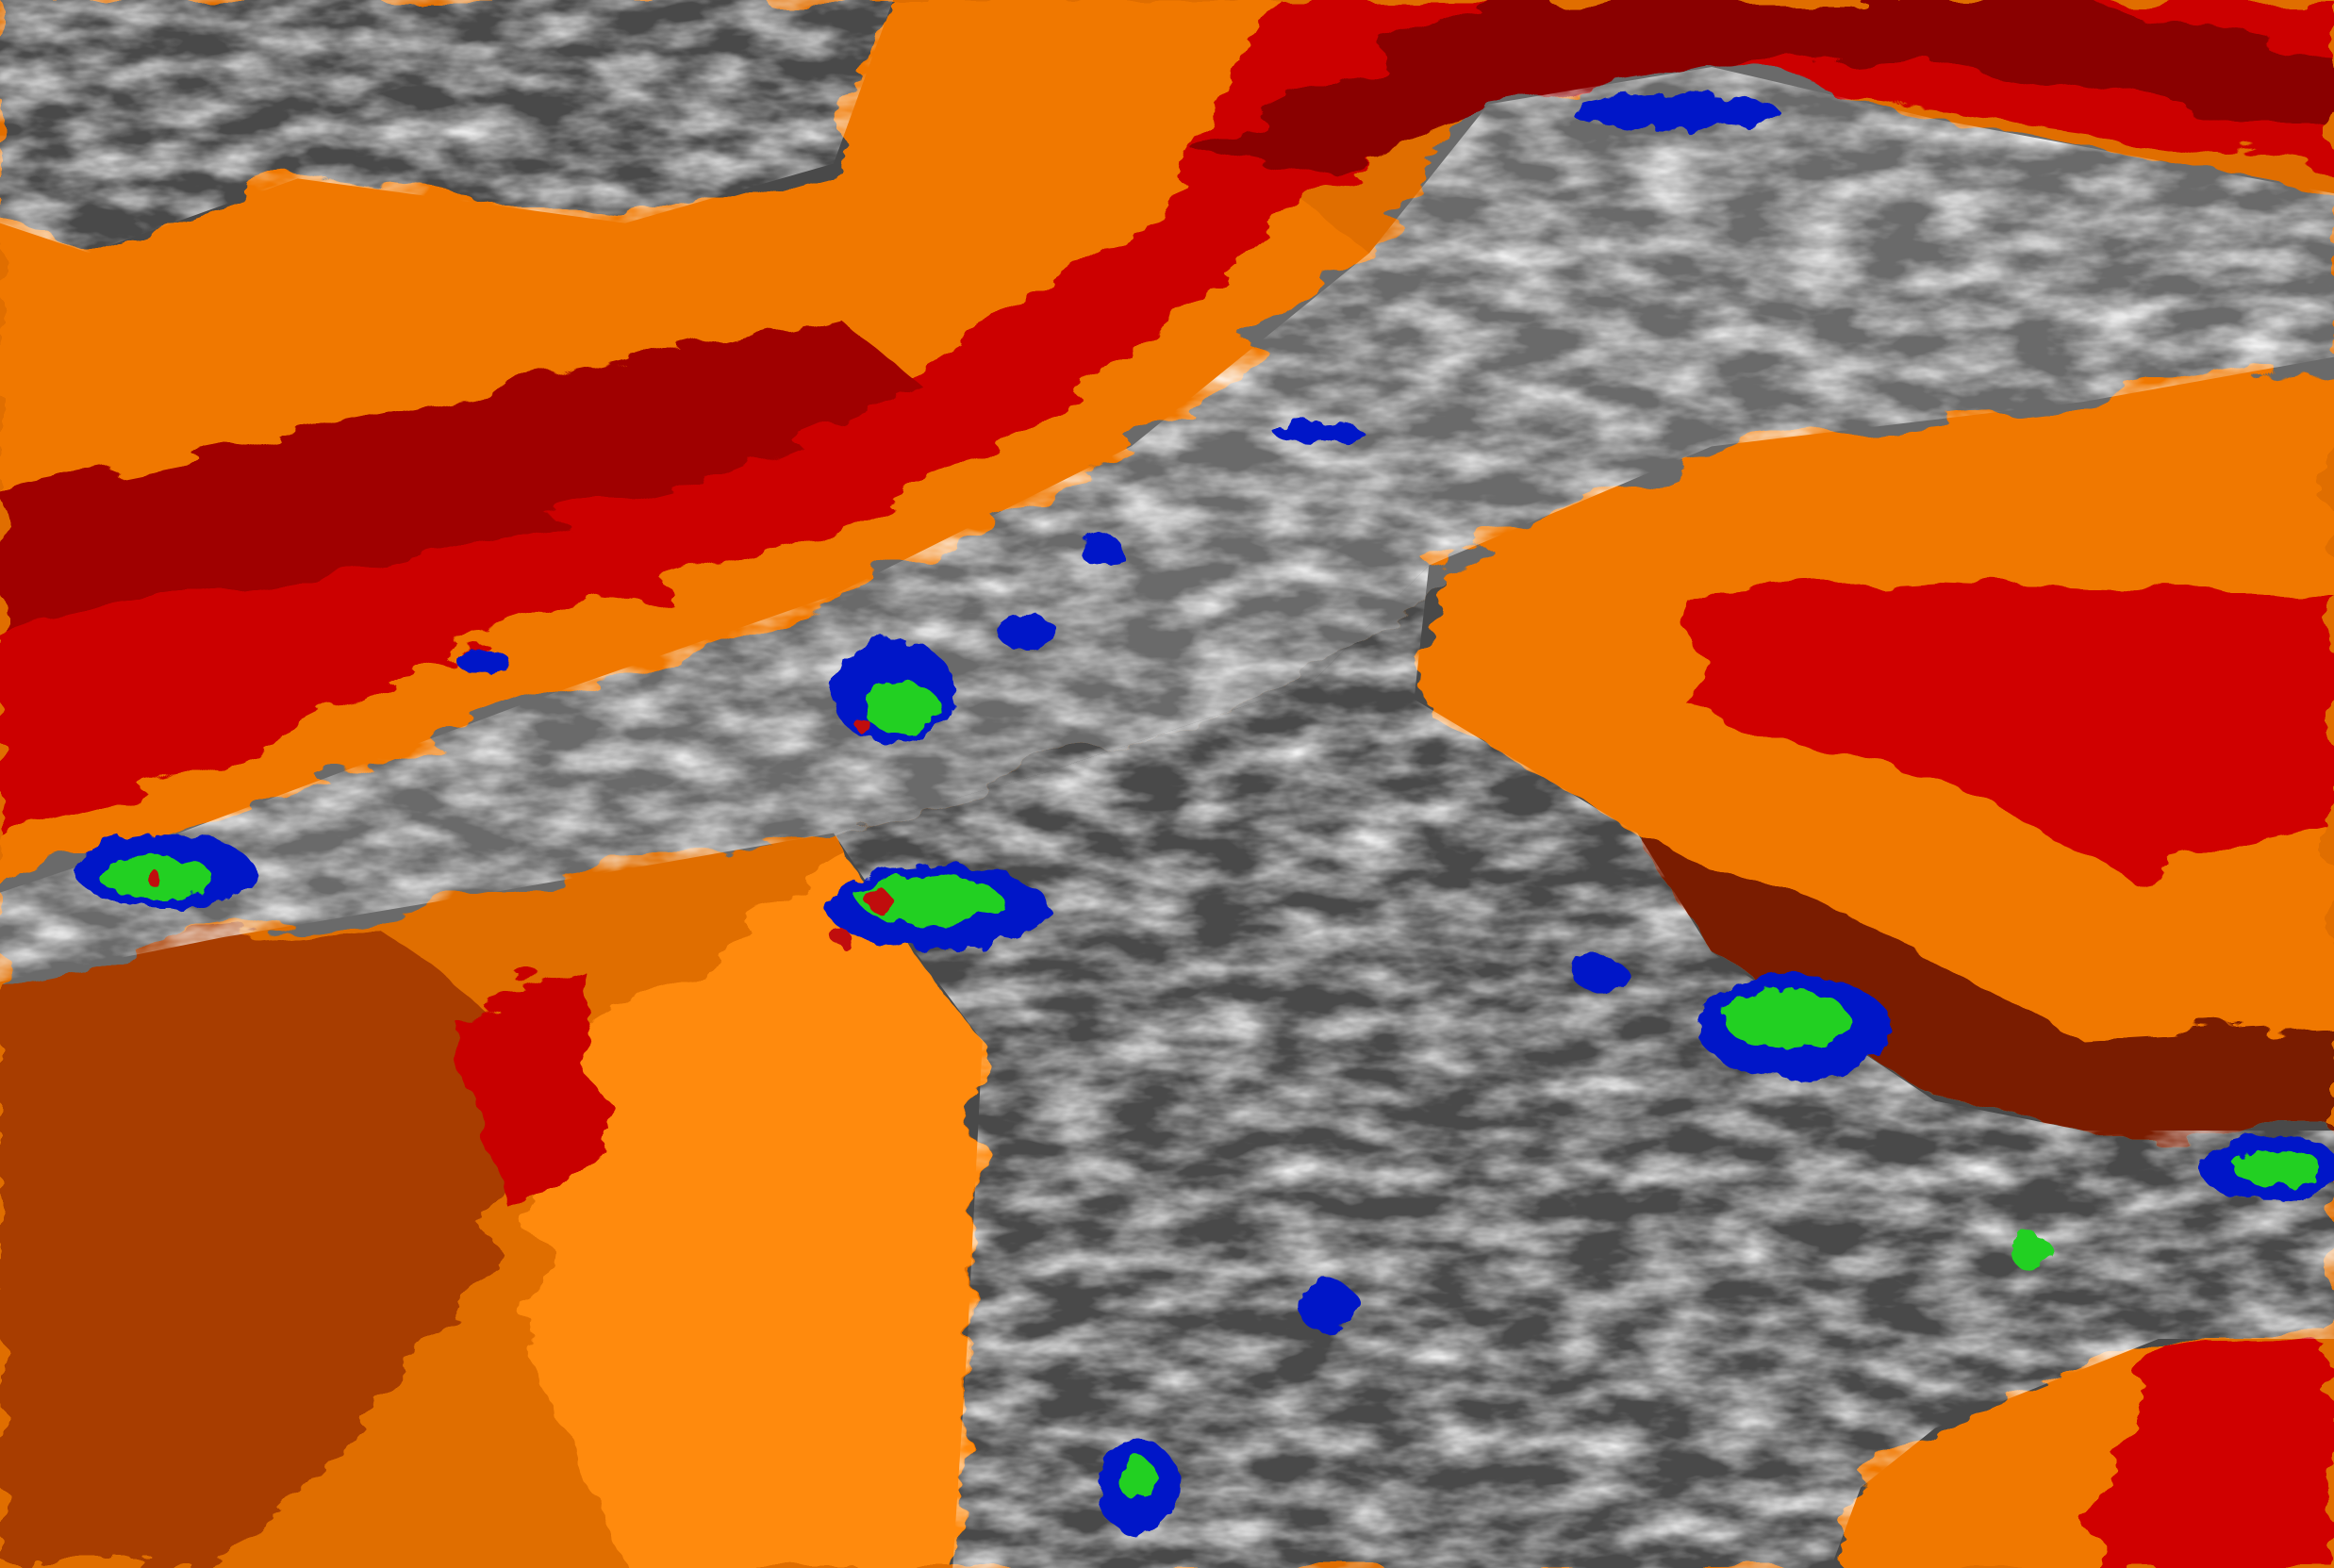 The height and width of the screenshot is (1568, 2334). I want to click on band-red-left, so click(461, 468).